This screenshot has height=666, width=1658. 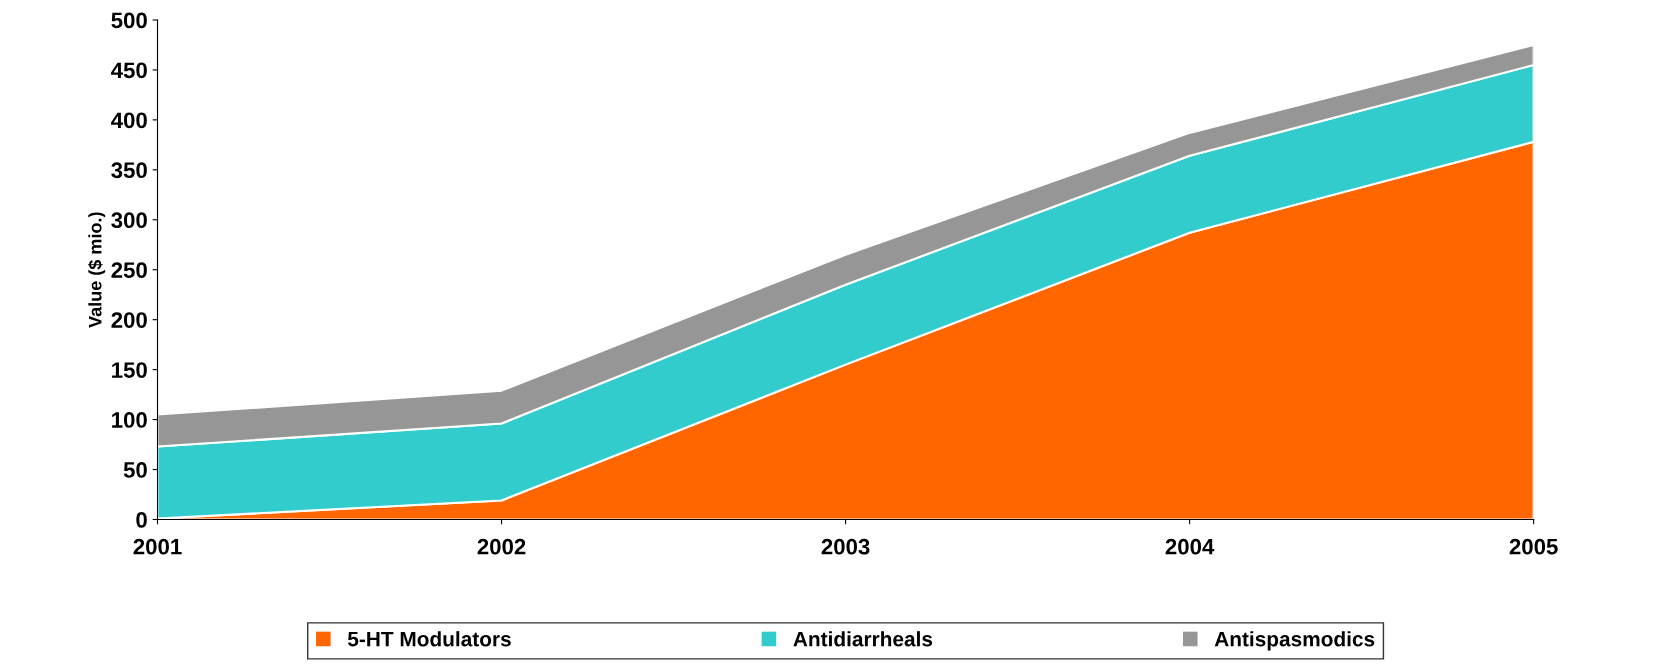 I want to click on x-tick-label: 2002, so click(x=501, y=546).